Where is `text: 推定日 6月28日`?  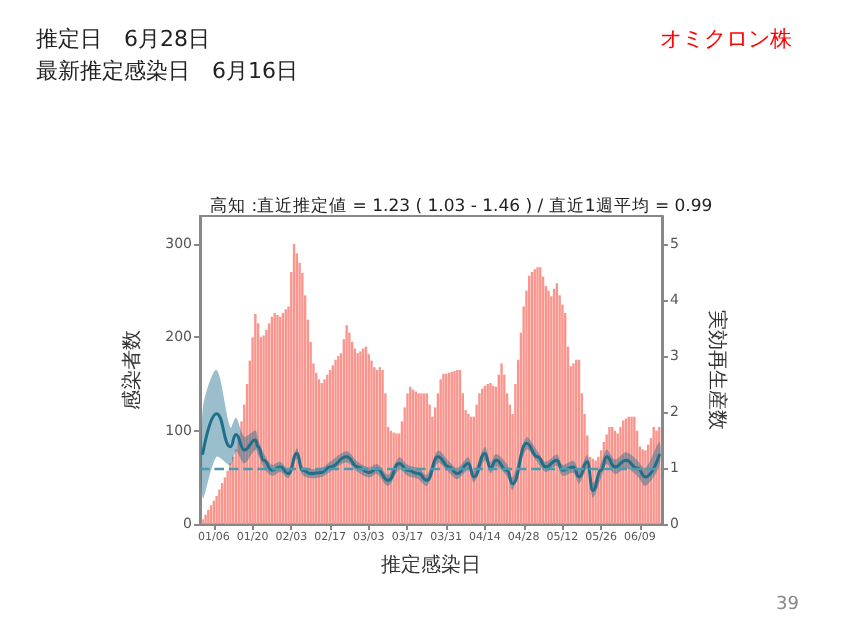 text: 推定日 6月28日 is located at coordinates (123, 39).